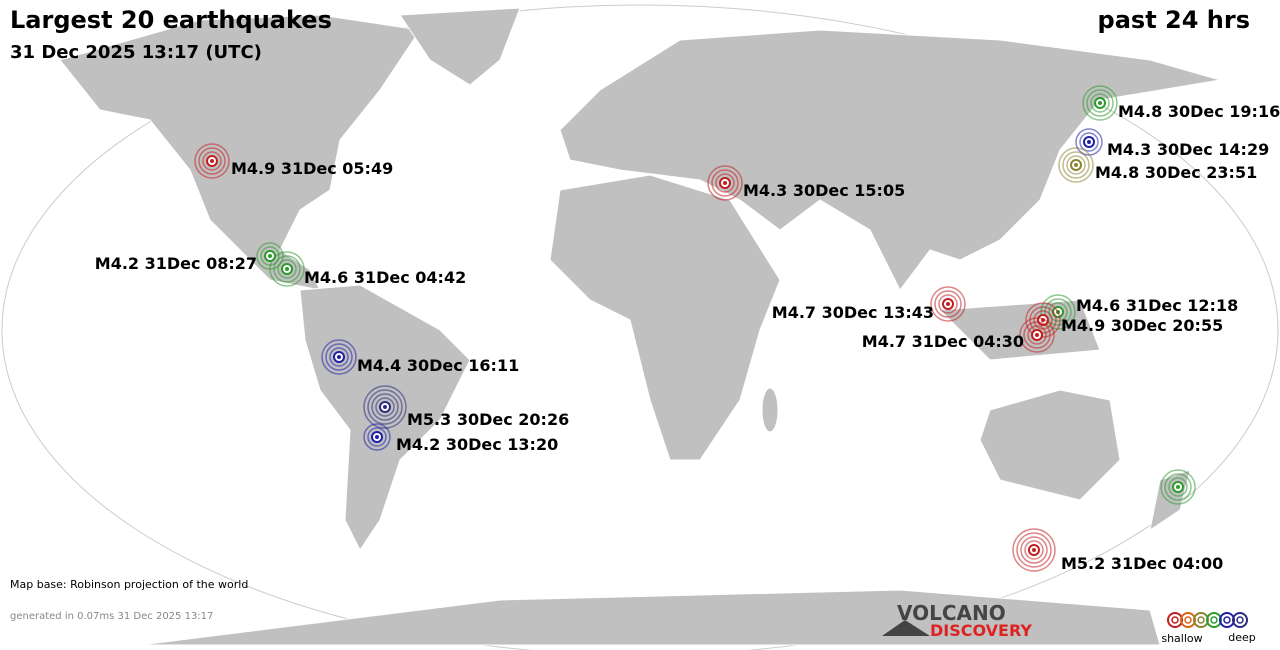 The width and height of the screenshot is (1280, 650). I want to click on quake-label: M4.3 30Dec 14:29, so click(1188, 149).